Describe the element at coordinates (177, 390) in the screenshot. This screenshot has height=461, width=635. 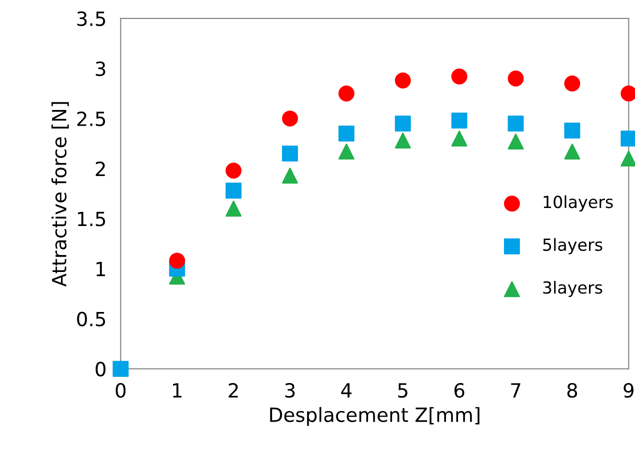
I see `x-tick-label: 1` at that location.